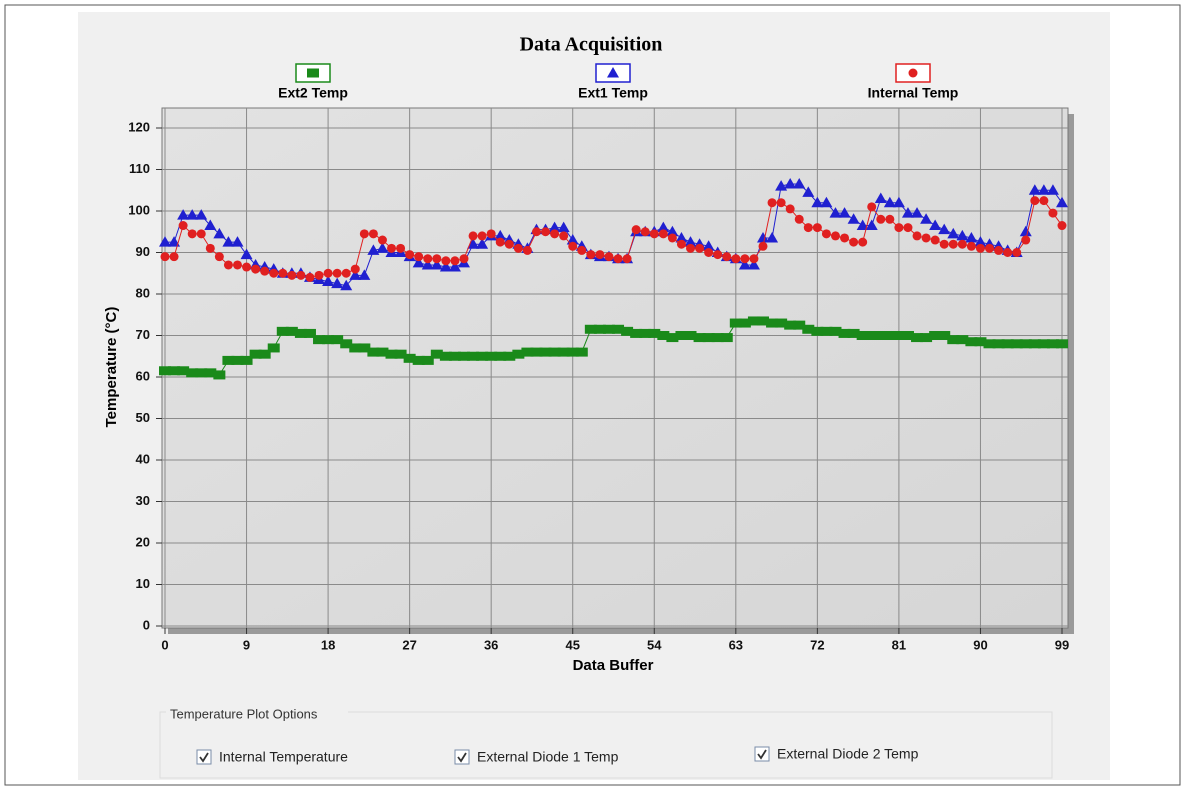 This screenshot has width=1187, height=792. What do you see at coordinates (139, 209) in the screenshot?
I see `y-tick-label: 100` at bounding box center [139, 209].